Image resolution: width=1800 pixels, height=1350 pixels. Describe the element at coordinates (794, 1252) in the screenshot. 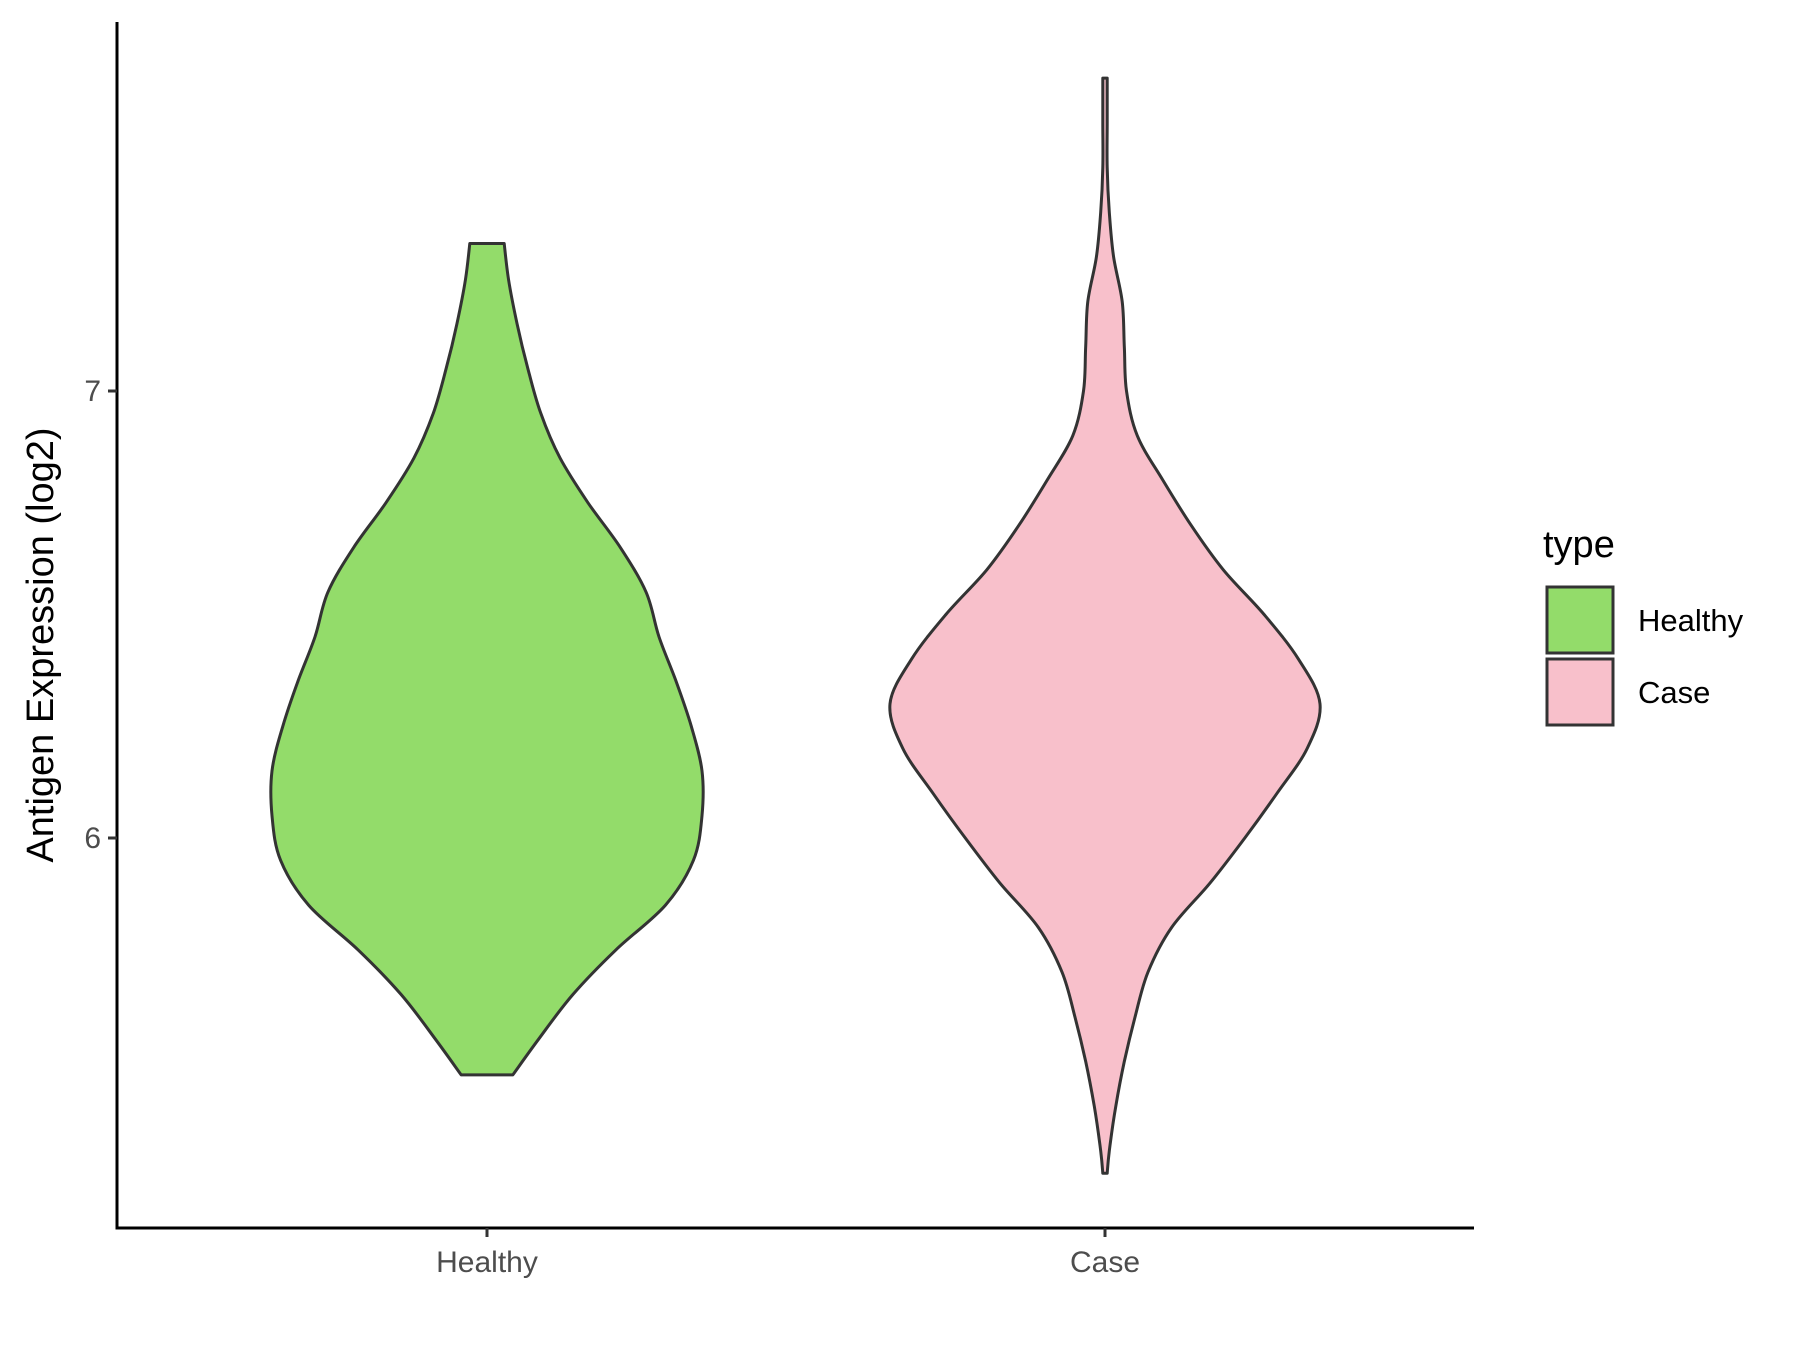

I see `x-axis: Healthy Case` at that location.